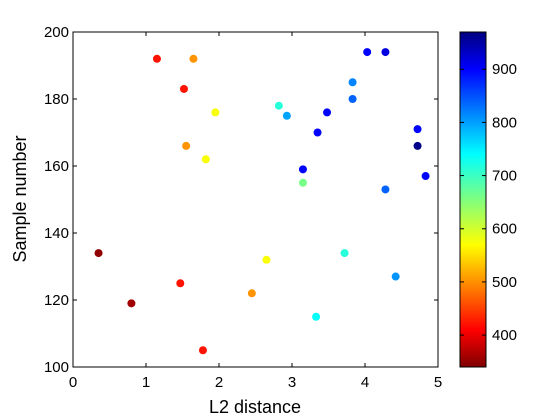  Describe the element at coordinates (504, 69) in the screenshot. I see `colorbar-tick-label: 900` at that location.